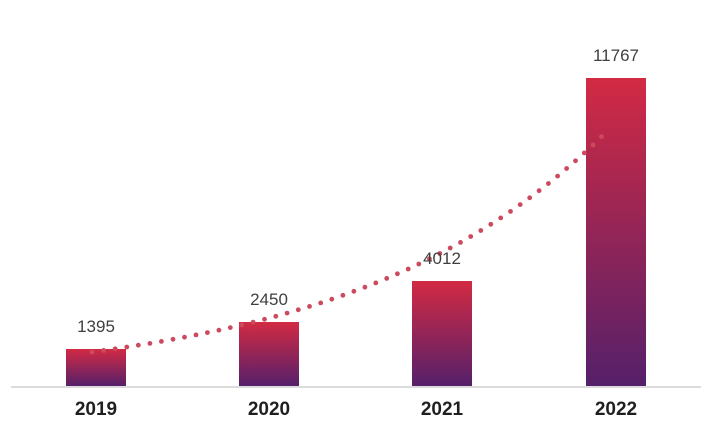 This screenshot has height=436, width=719. Describe the element at coordinates (442, 258) in the screenshot. I see `value-label-2021: 4012` at that location.